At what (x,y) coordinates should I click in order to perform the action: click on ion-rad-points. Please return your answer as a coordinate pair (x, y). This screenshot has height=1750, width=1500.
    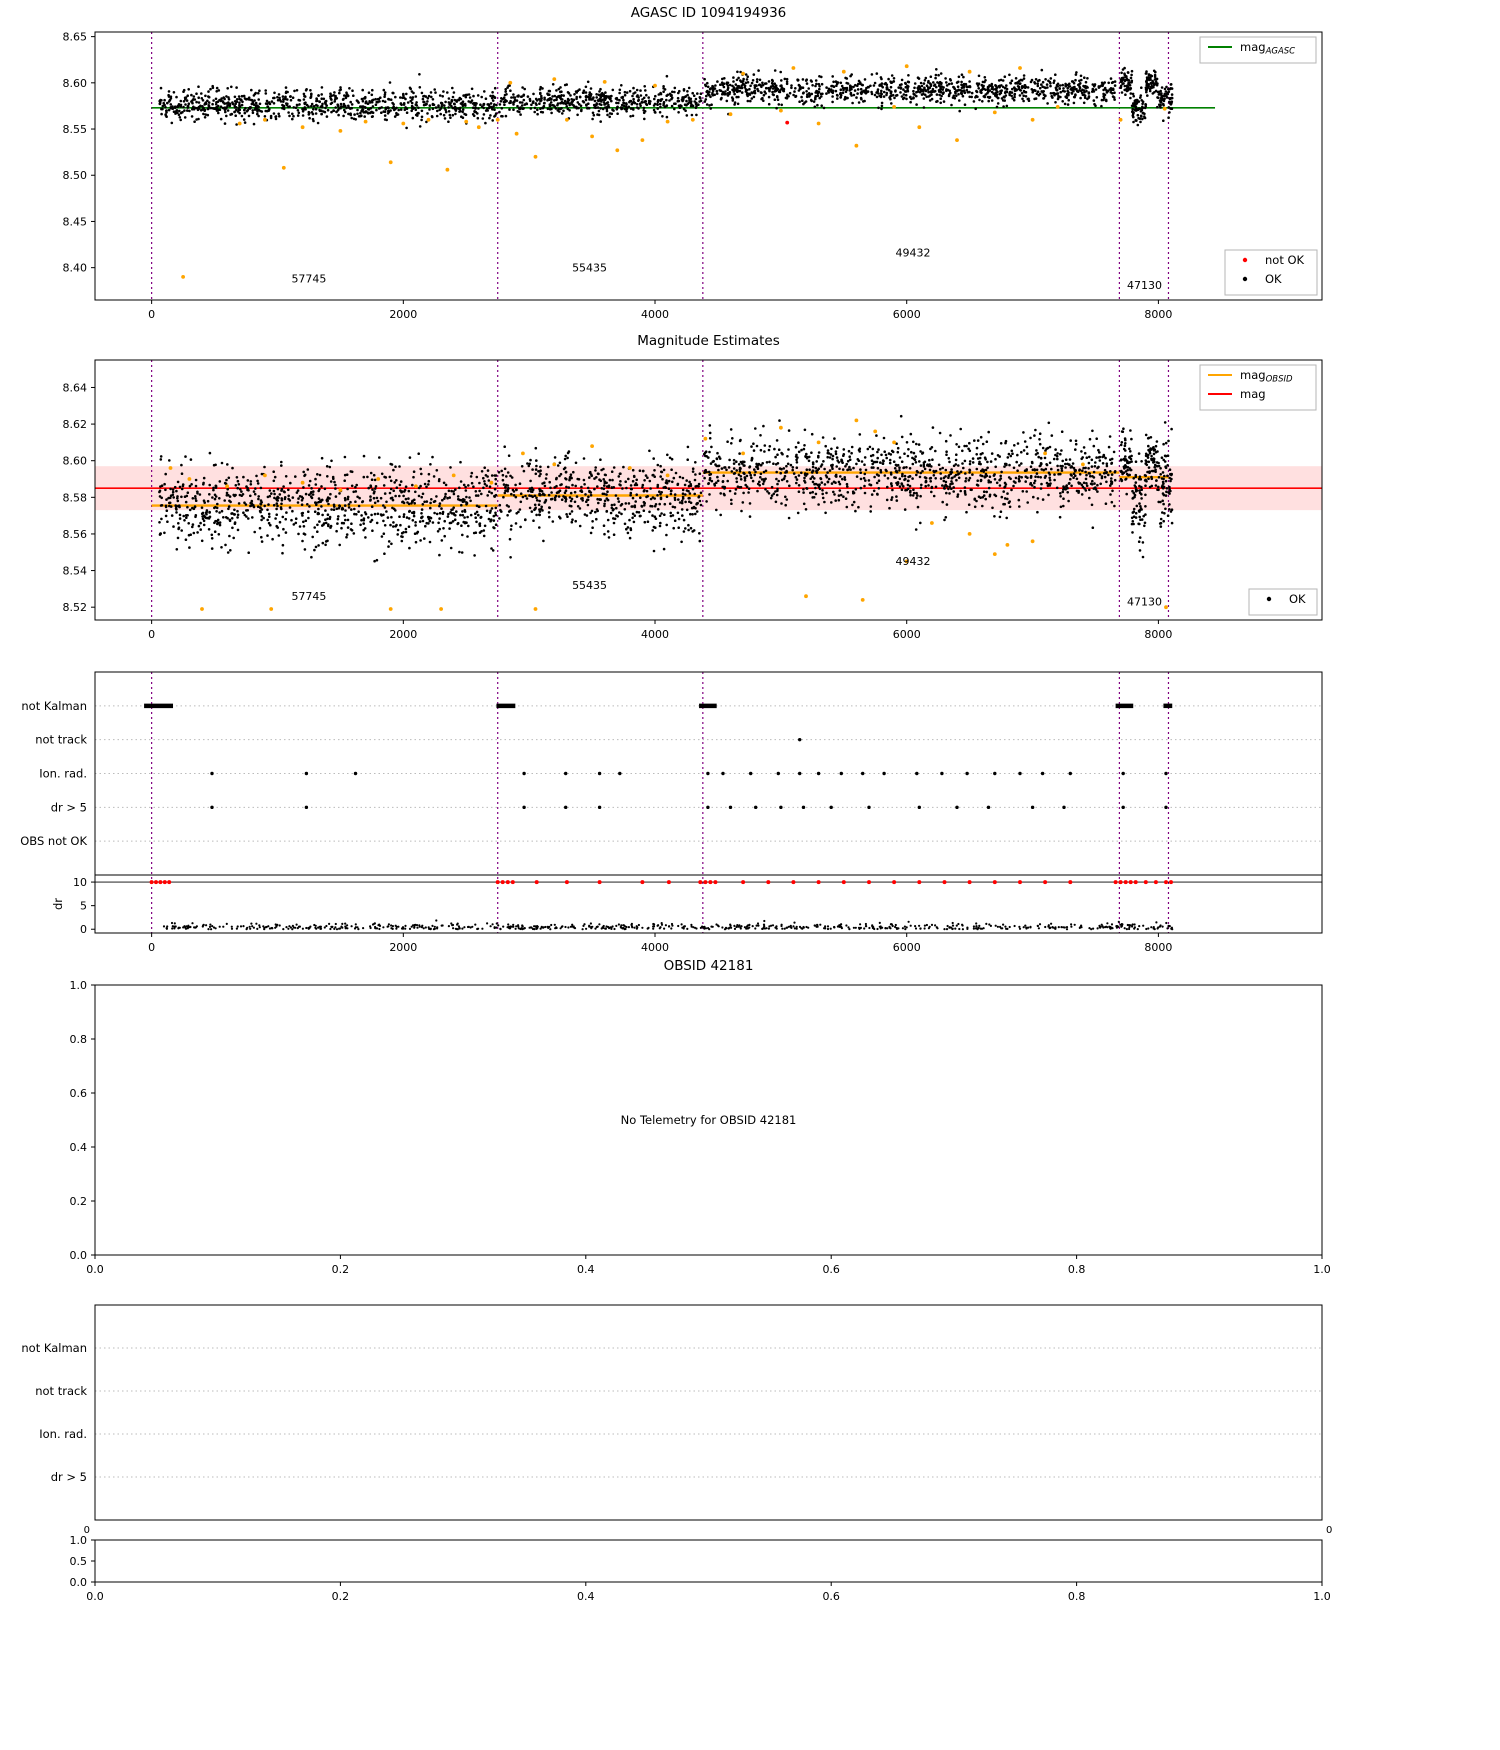
    Looking at the image, I should click on (689, 773).